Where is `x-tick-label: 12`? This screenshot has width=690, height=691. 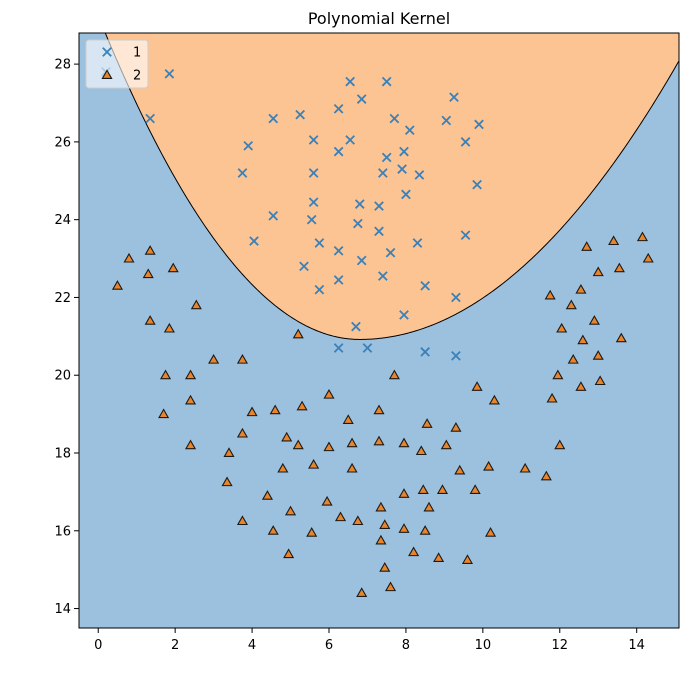 x-tick-label: 12 is located at coordinates (559, 645).